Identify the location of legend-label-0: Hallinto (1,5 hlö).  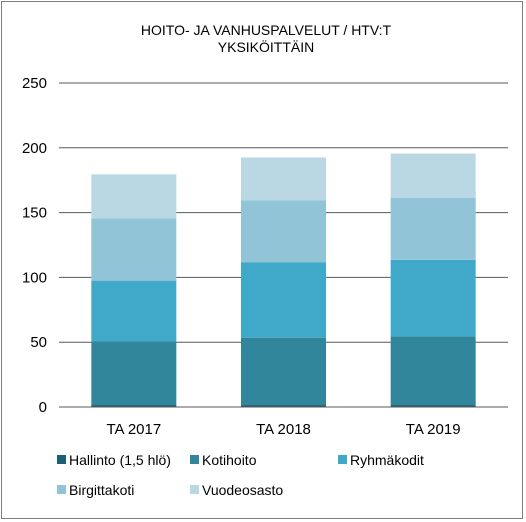
(120, 460).